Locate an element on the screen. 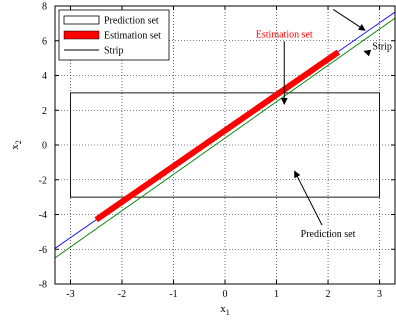  x-axis-label-main: x is located at coordinates (223, 309).